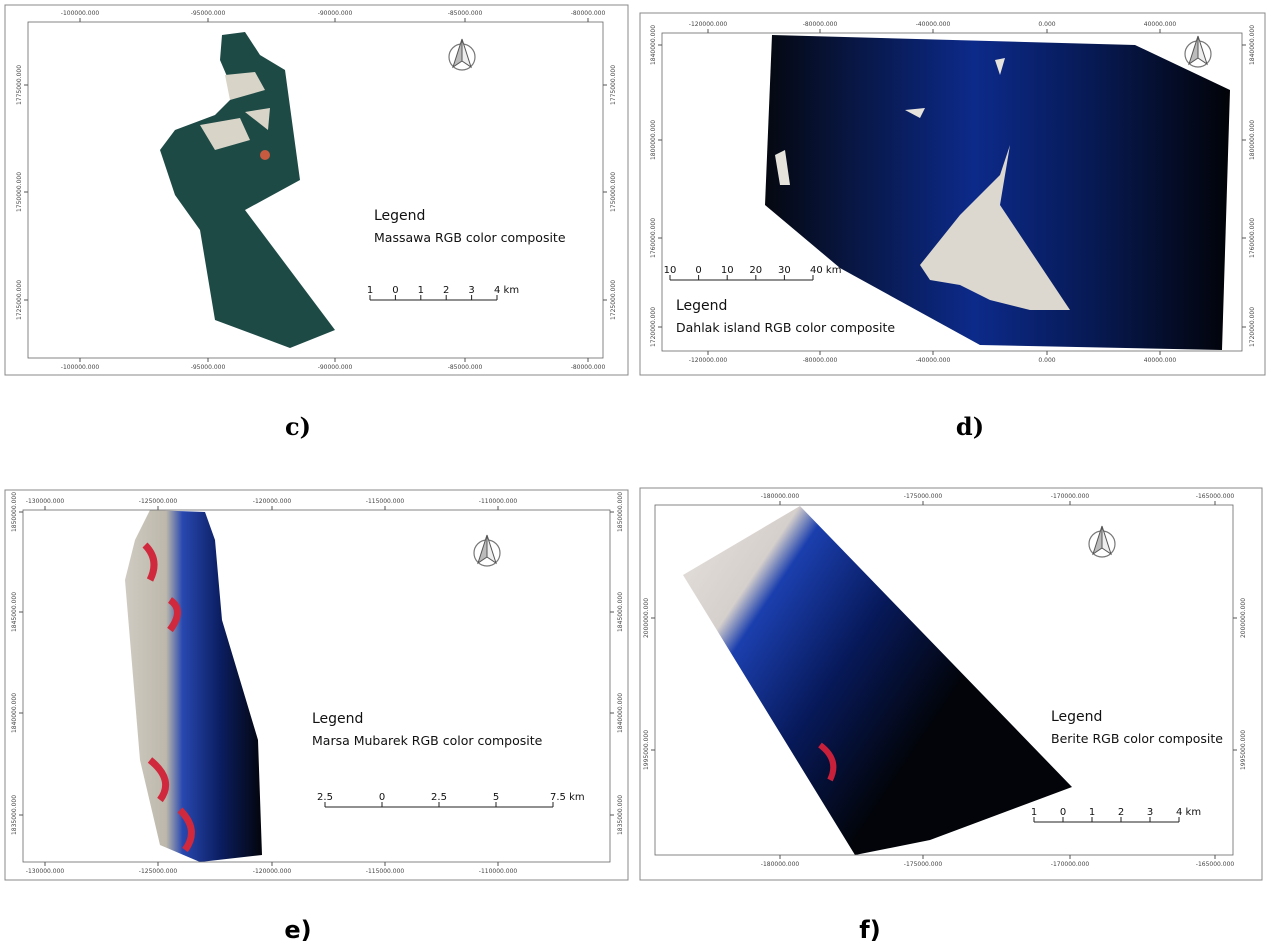 This screenshot has width=1266, height=952. I want to click on y-tick-label: 1800000.000, so click(1252, 140).